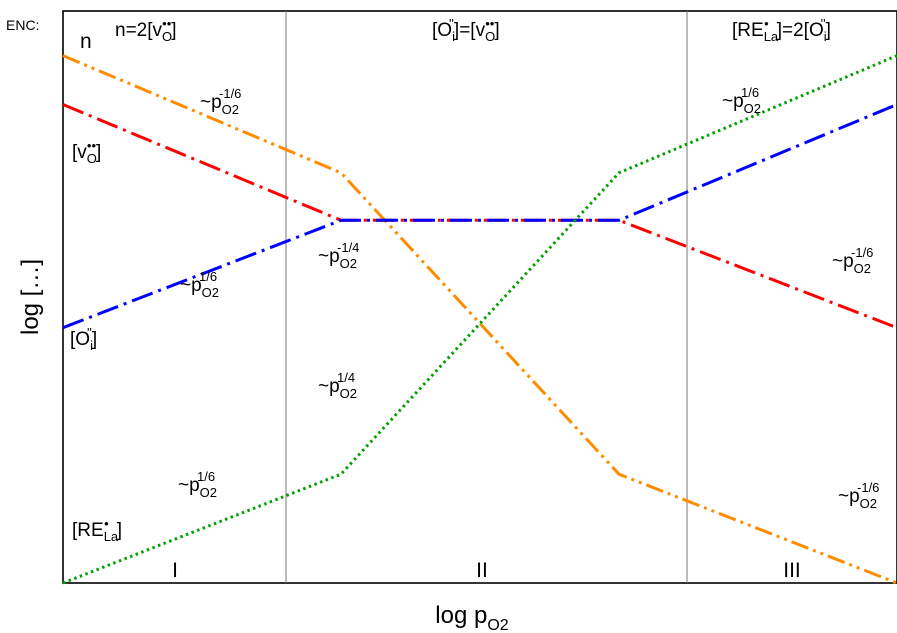 This screenshot has height=633, width=897. What do you see at coordinates (338, 255) in the screenshot?
I see `slope-label-electrons-region-2: ~pO2-1/4` at bounding box center [338, 255].